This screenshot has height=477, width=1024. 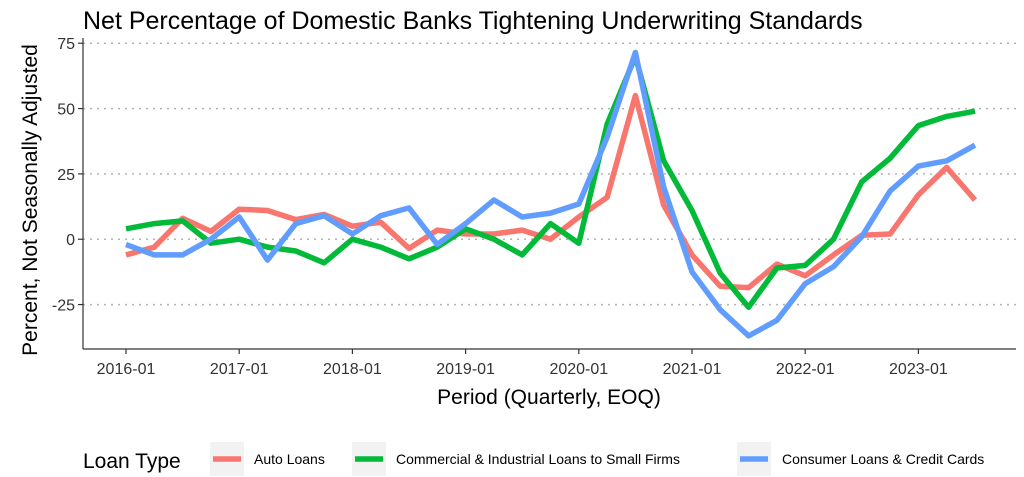 I want to click on x-axis-title: Period (Quarterly, EOQ), so click(x=549, y=397).